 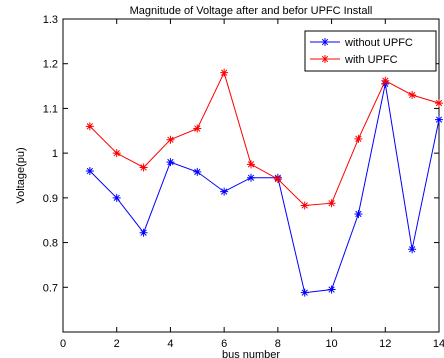 I want to click on y-tick-labels: 0.7 0.8 0.9 1 1.1 1.2 1.3, so click(x=50, y=154).